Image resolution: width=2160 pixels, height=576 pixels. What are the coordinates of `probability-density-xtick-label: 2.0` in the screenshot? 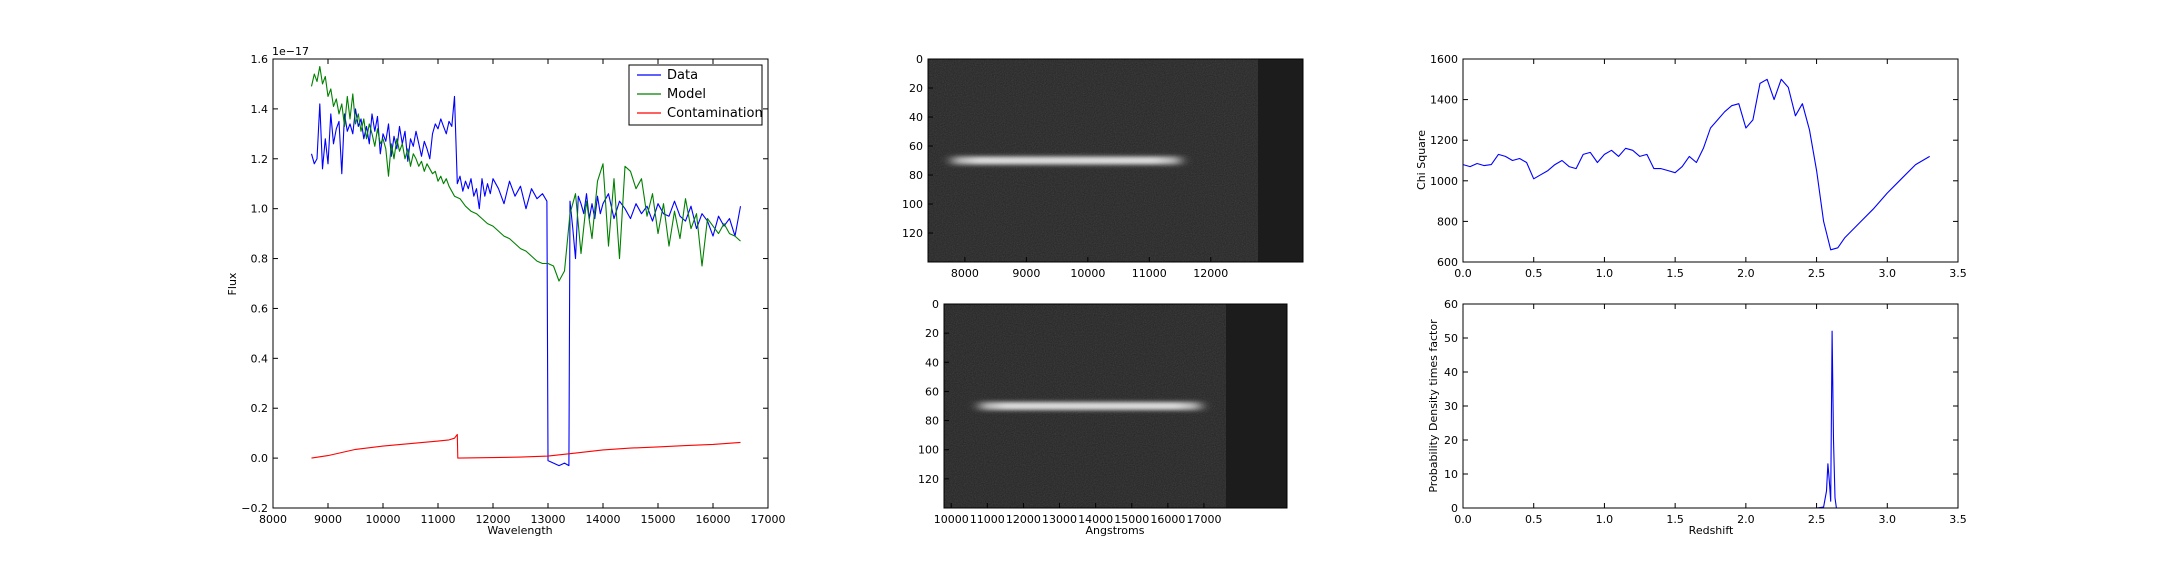 It's located at (1746, 519).